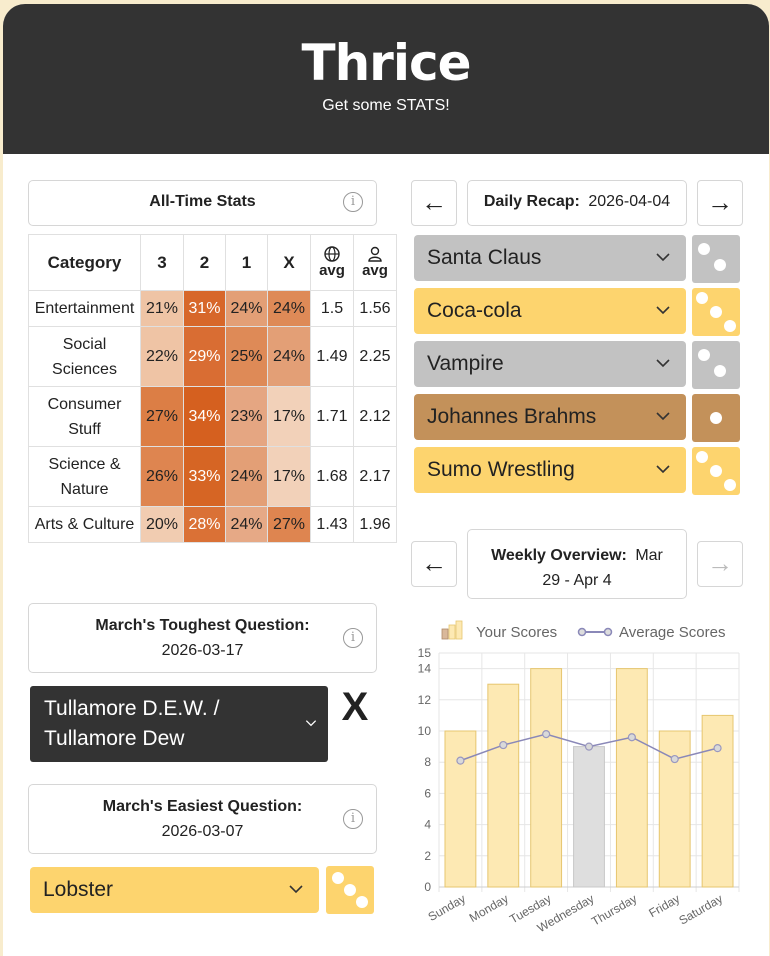  Describe the element at coordinates (512, 416) in the screenshot. I see `daily-answer-label: Johannes Brahms` at that location.